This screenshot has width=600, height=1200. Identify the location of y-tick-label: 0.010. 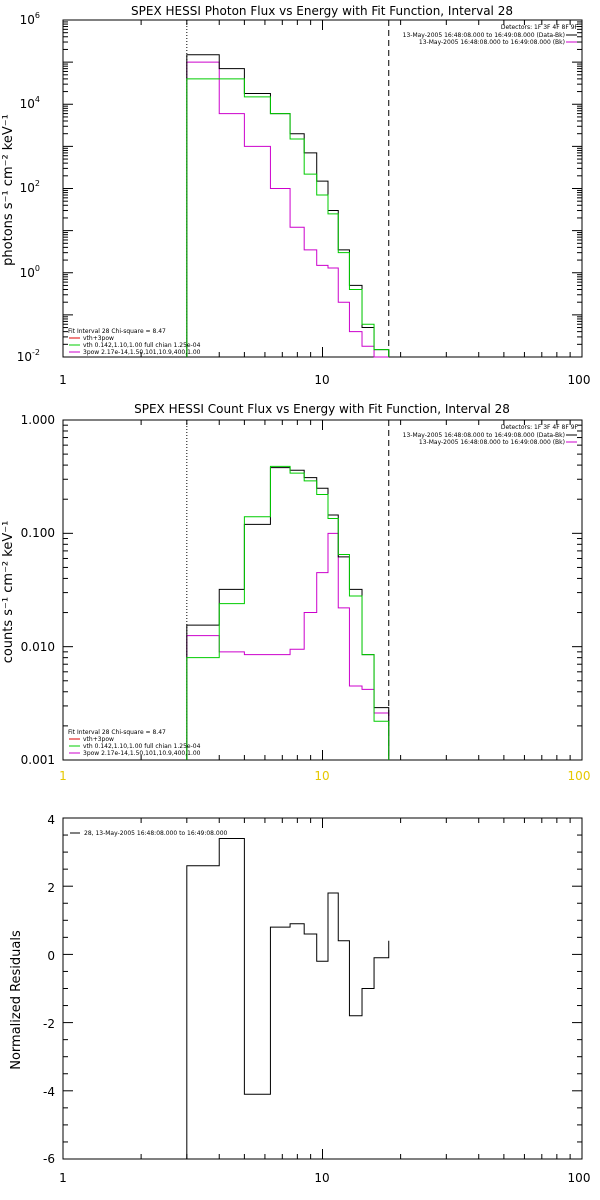
(38, 647).